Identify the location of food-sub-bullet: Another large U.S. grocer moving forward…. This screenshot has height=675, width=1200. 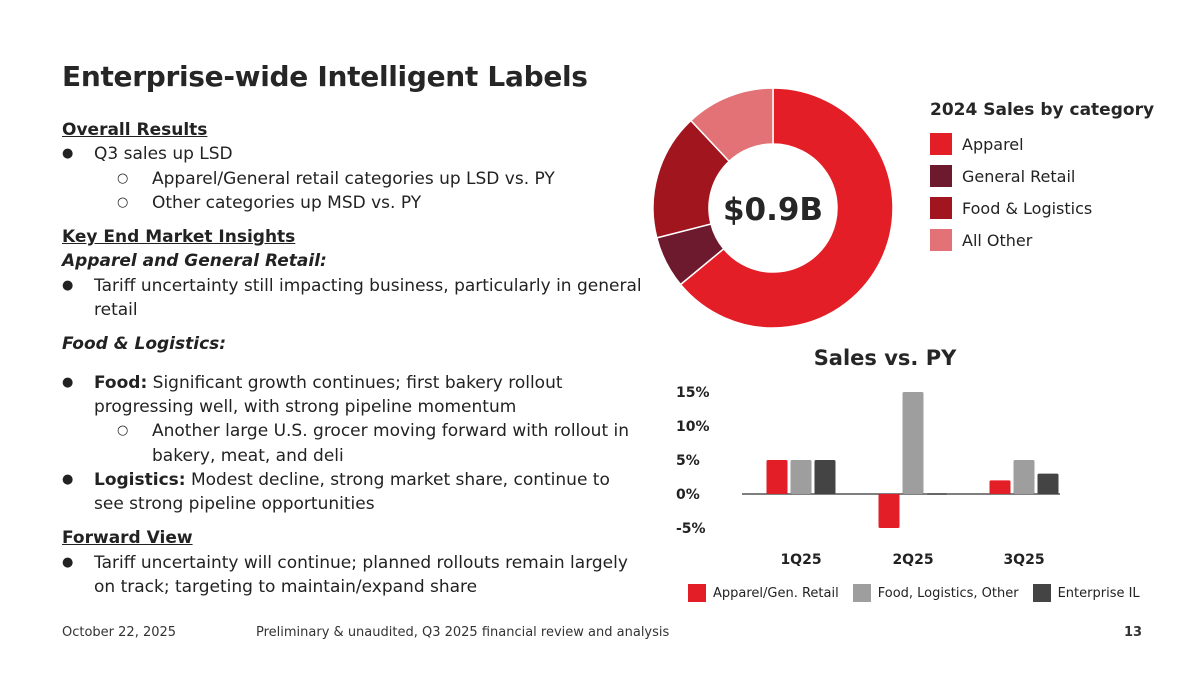
(352, 443).